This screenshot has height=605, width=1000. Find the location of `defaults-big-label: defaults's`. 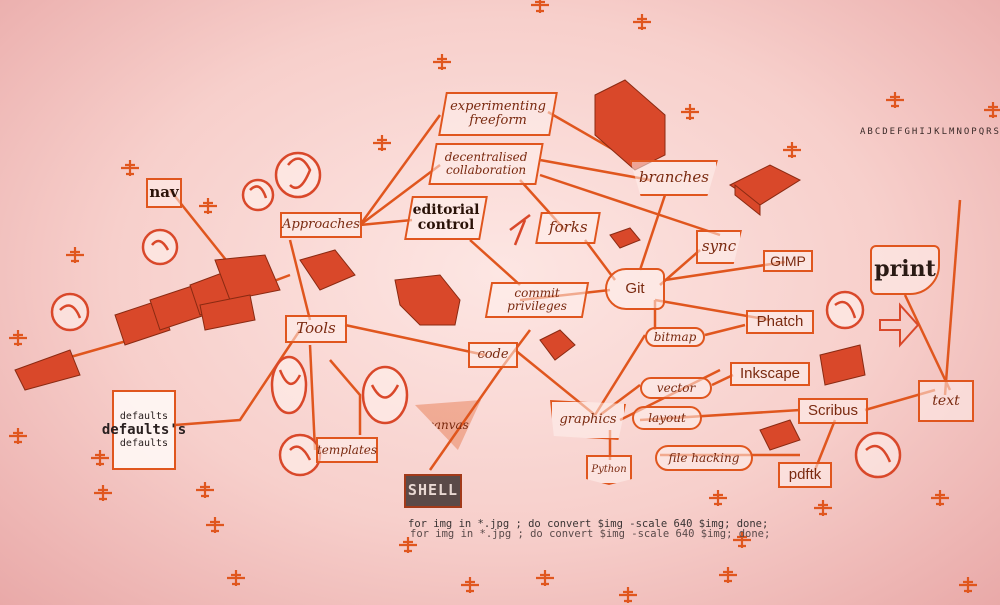

defaults-big-label: defaults's is located at coordinates (144, 430).